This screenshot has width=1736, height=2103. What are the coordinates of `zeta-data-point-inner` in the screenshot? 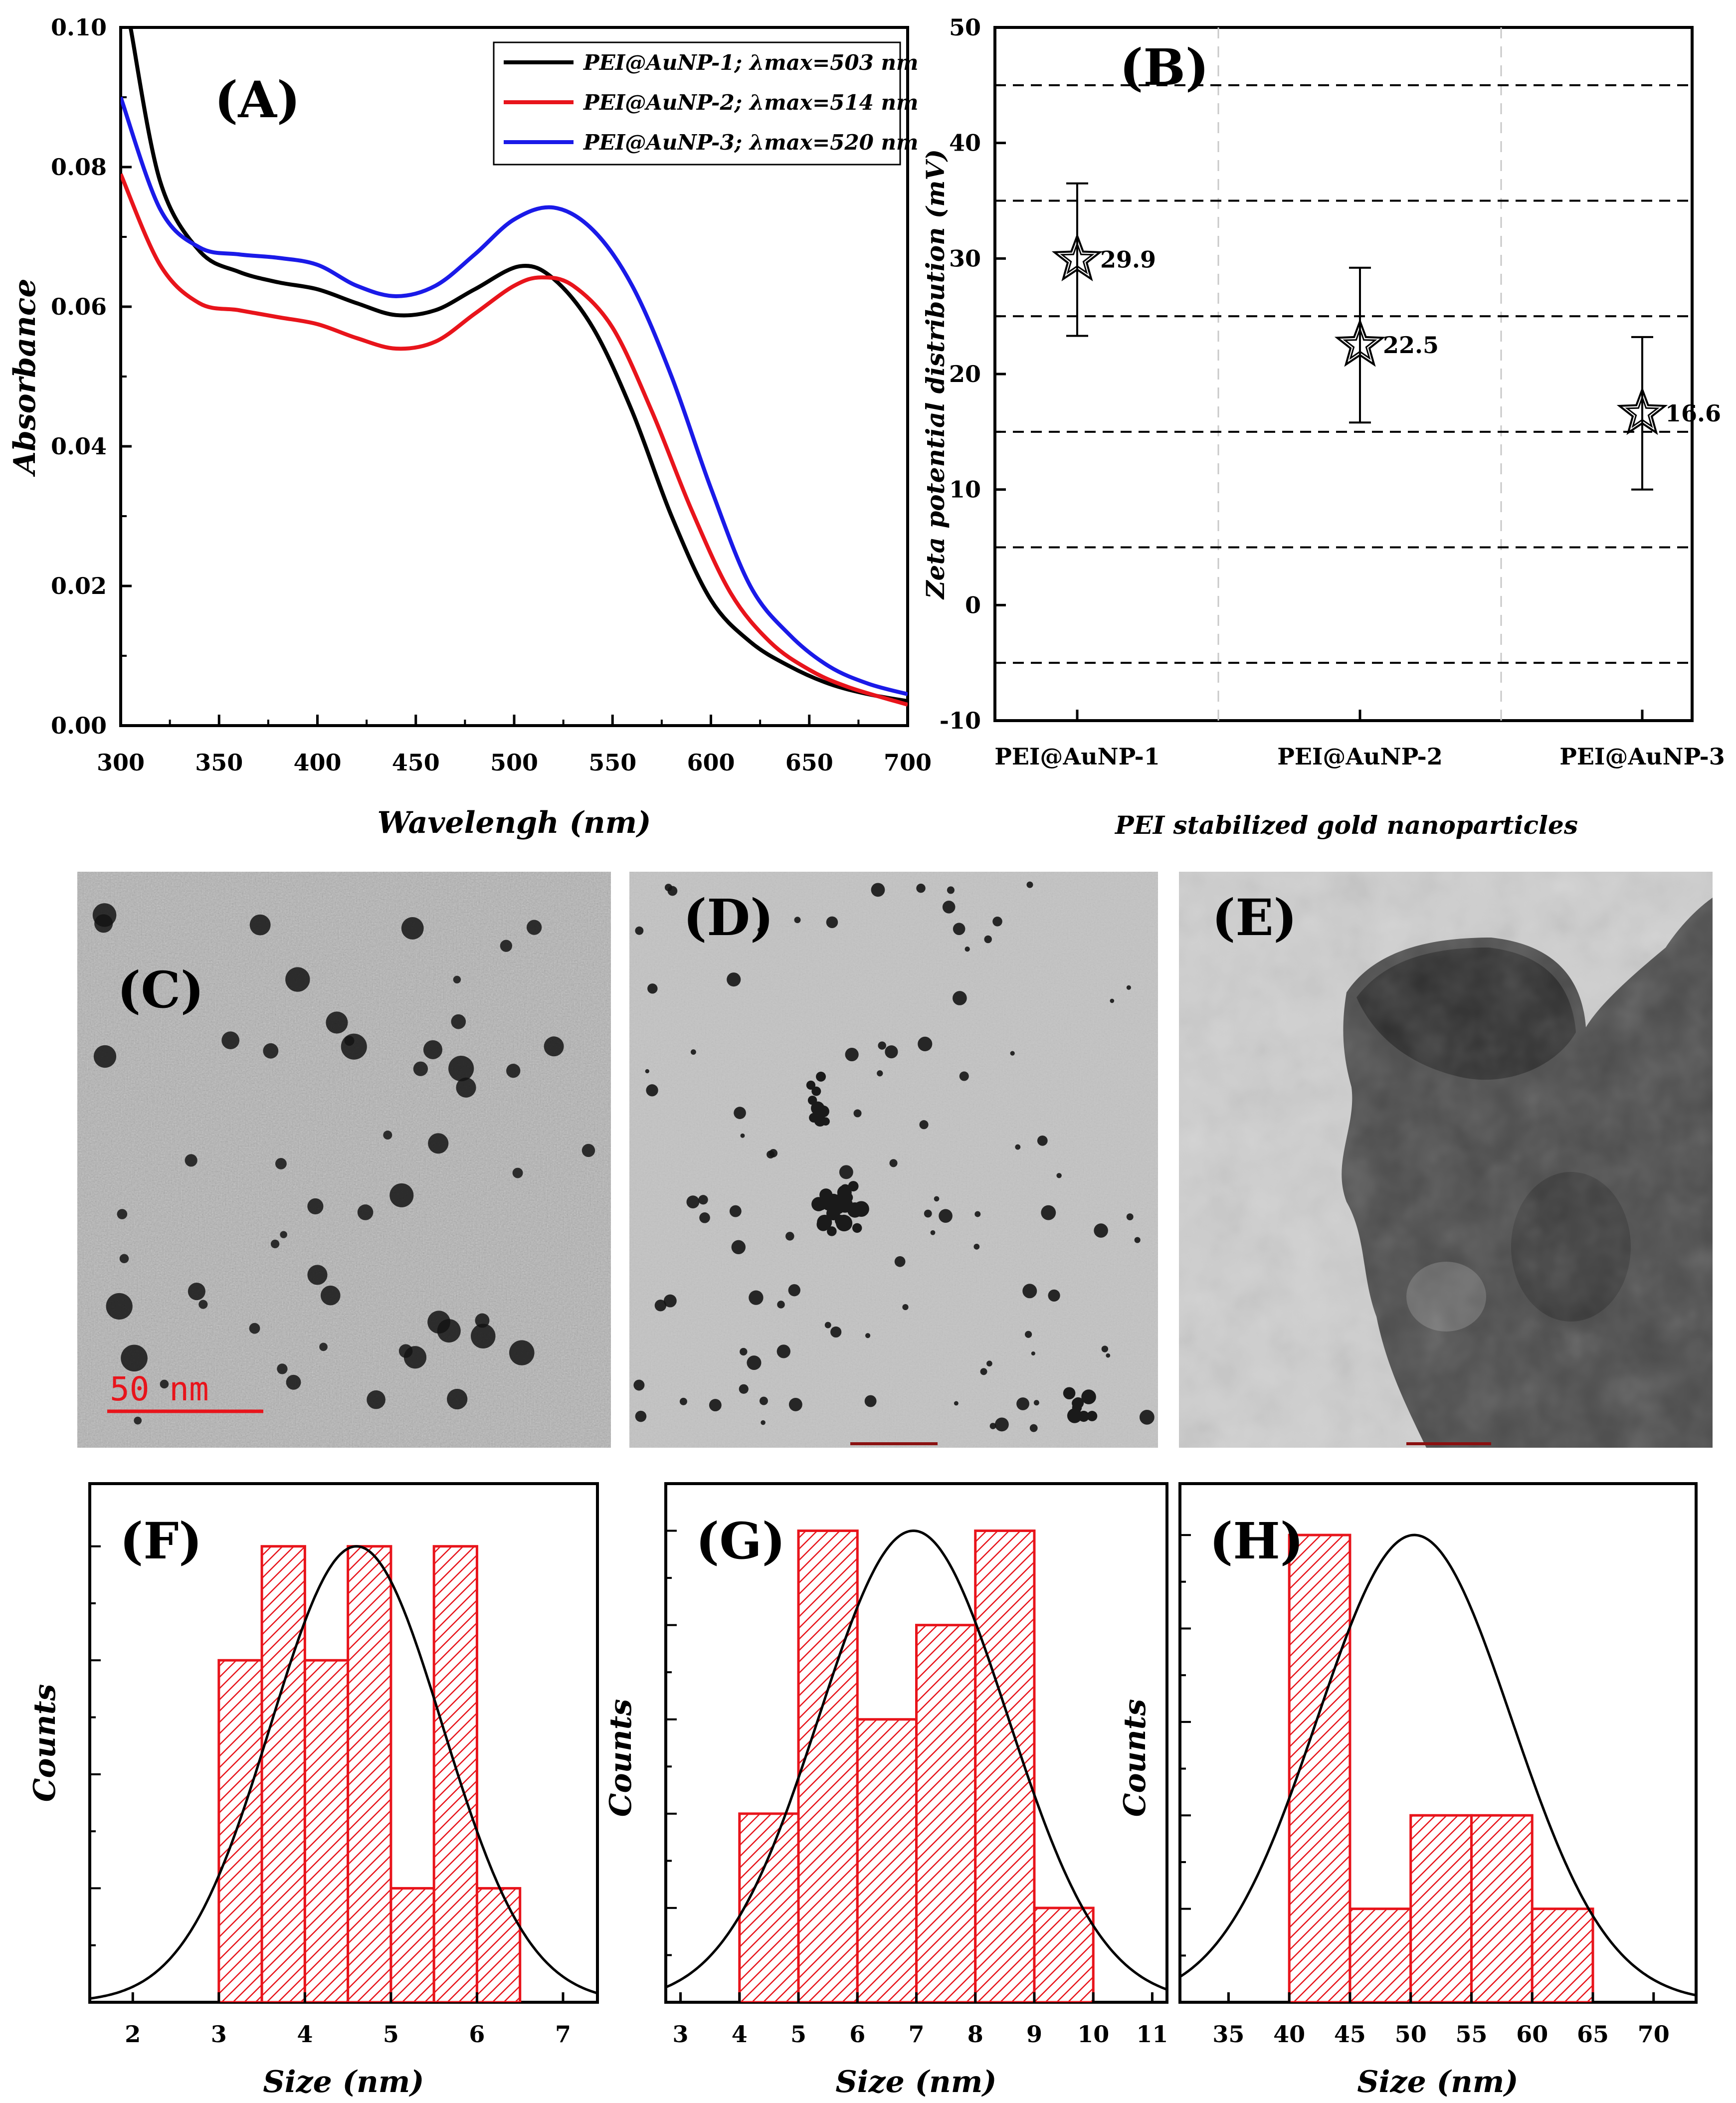 It's located at (1642, 411).